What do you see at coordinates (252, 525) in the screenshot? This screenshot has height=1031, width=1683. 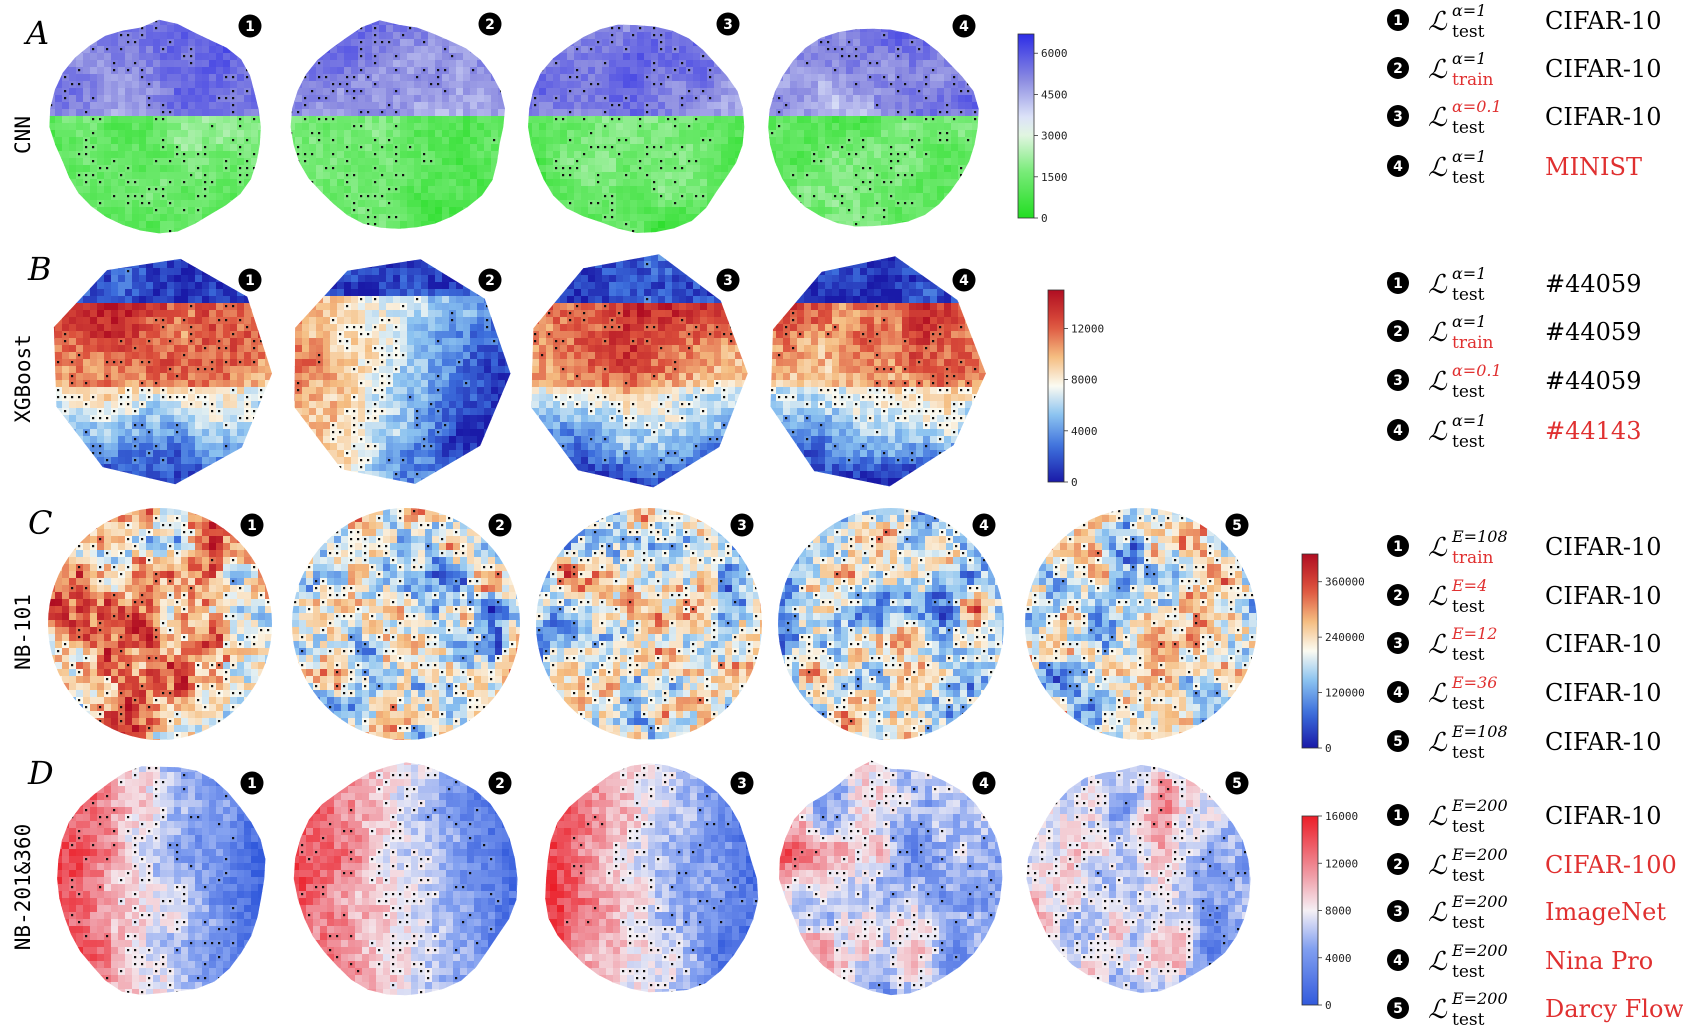 I see `panel-number-badge: 1` at bounding box center [252, 525].